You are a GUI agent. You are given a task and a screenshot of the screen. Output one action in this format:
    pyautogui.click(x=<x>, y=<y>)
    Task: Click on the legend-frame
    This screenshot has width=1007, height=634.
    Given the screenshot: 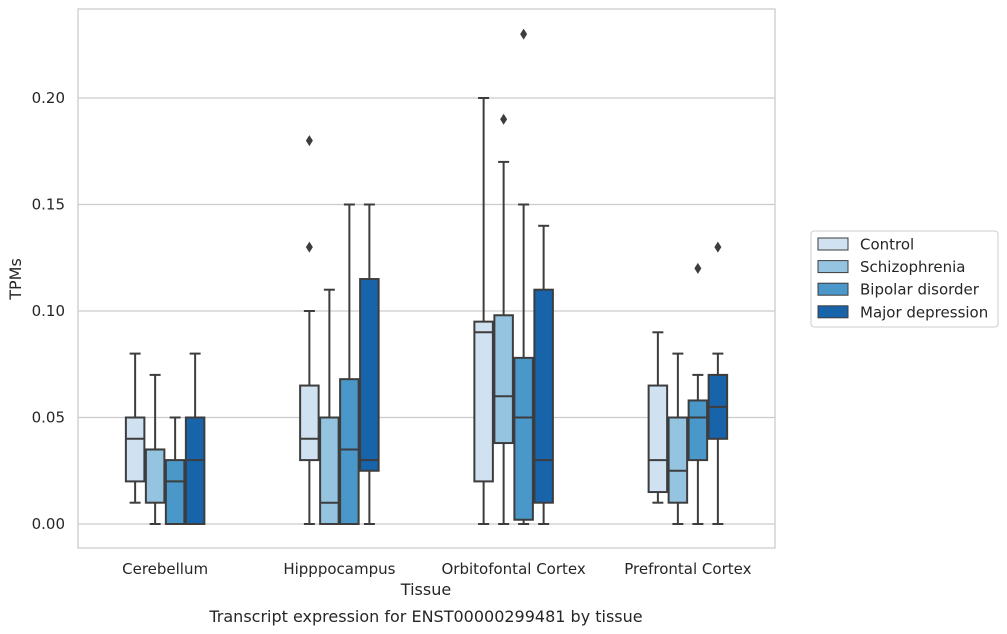 What is the action you would take?
    pyautogui.click(x=904, y=279)
    